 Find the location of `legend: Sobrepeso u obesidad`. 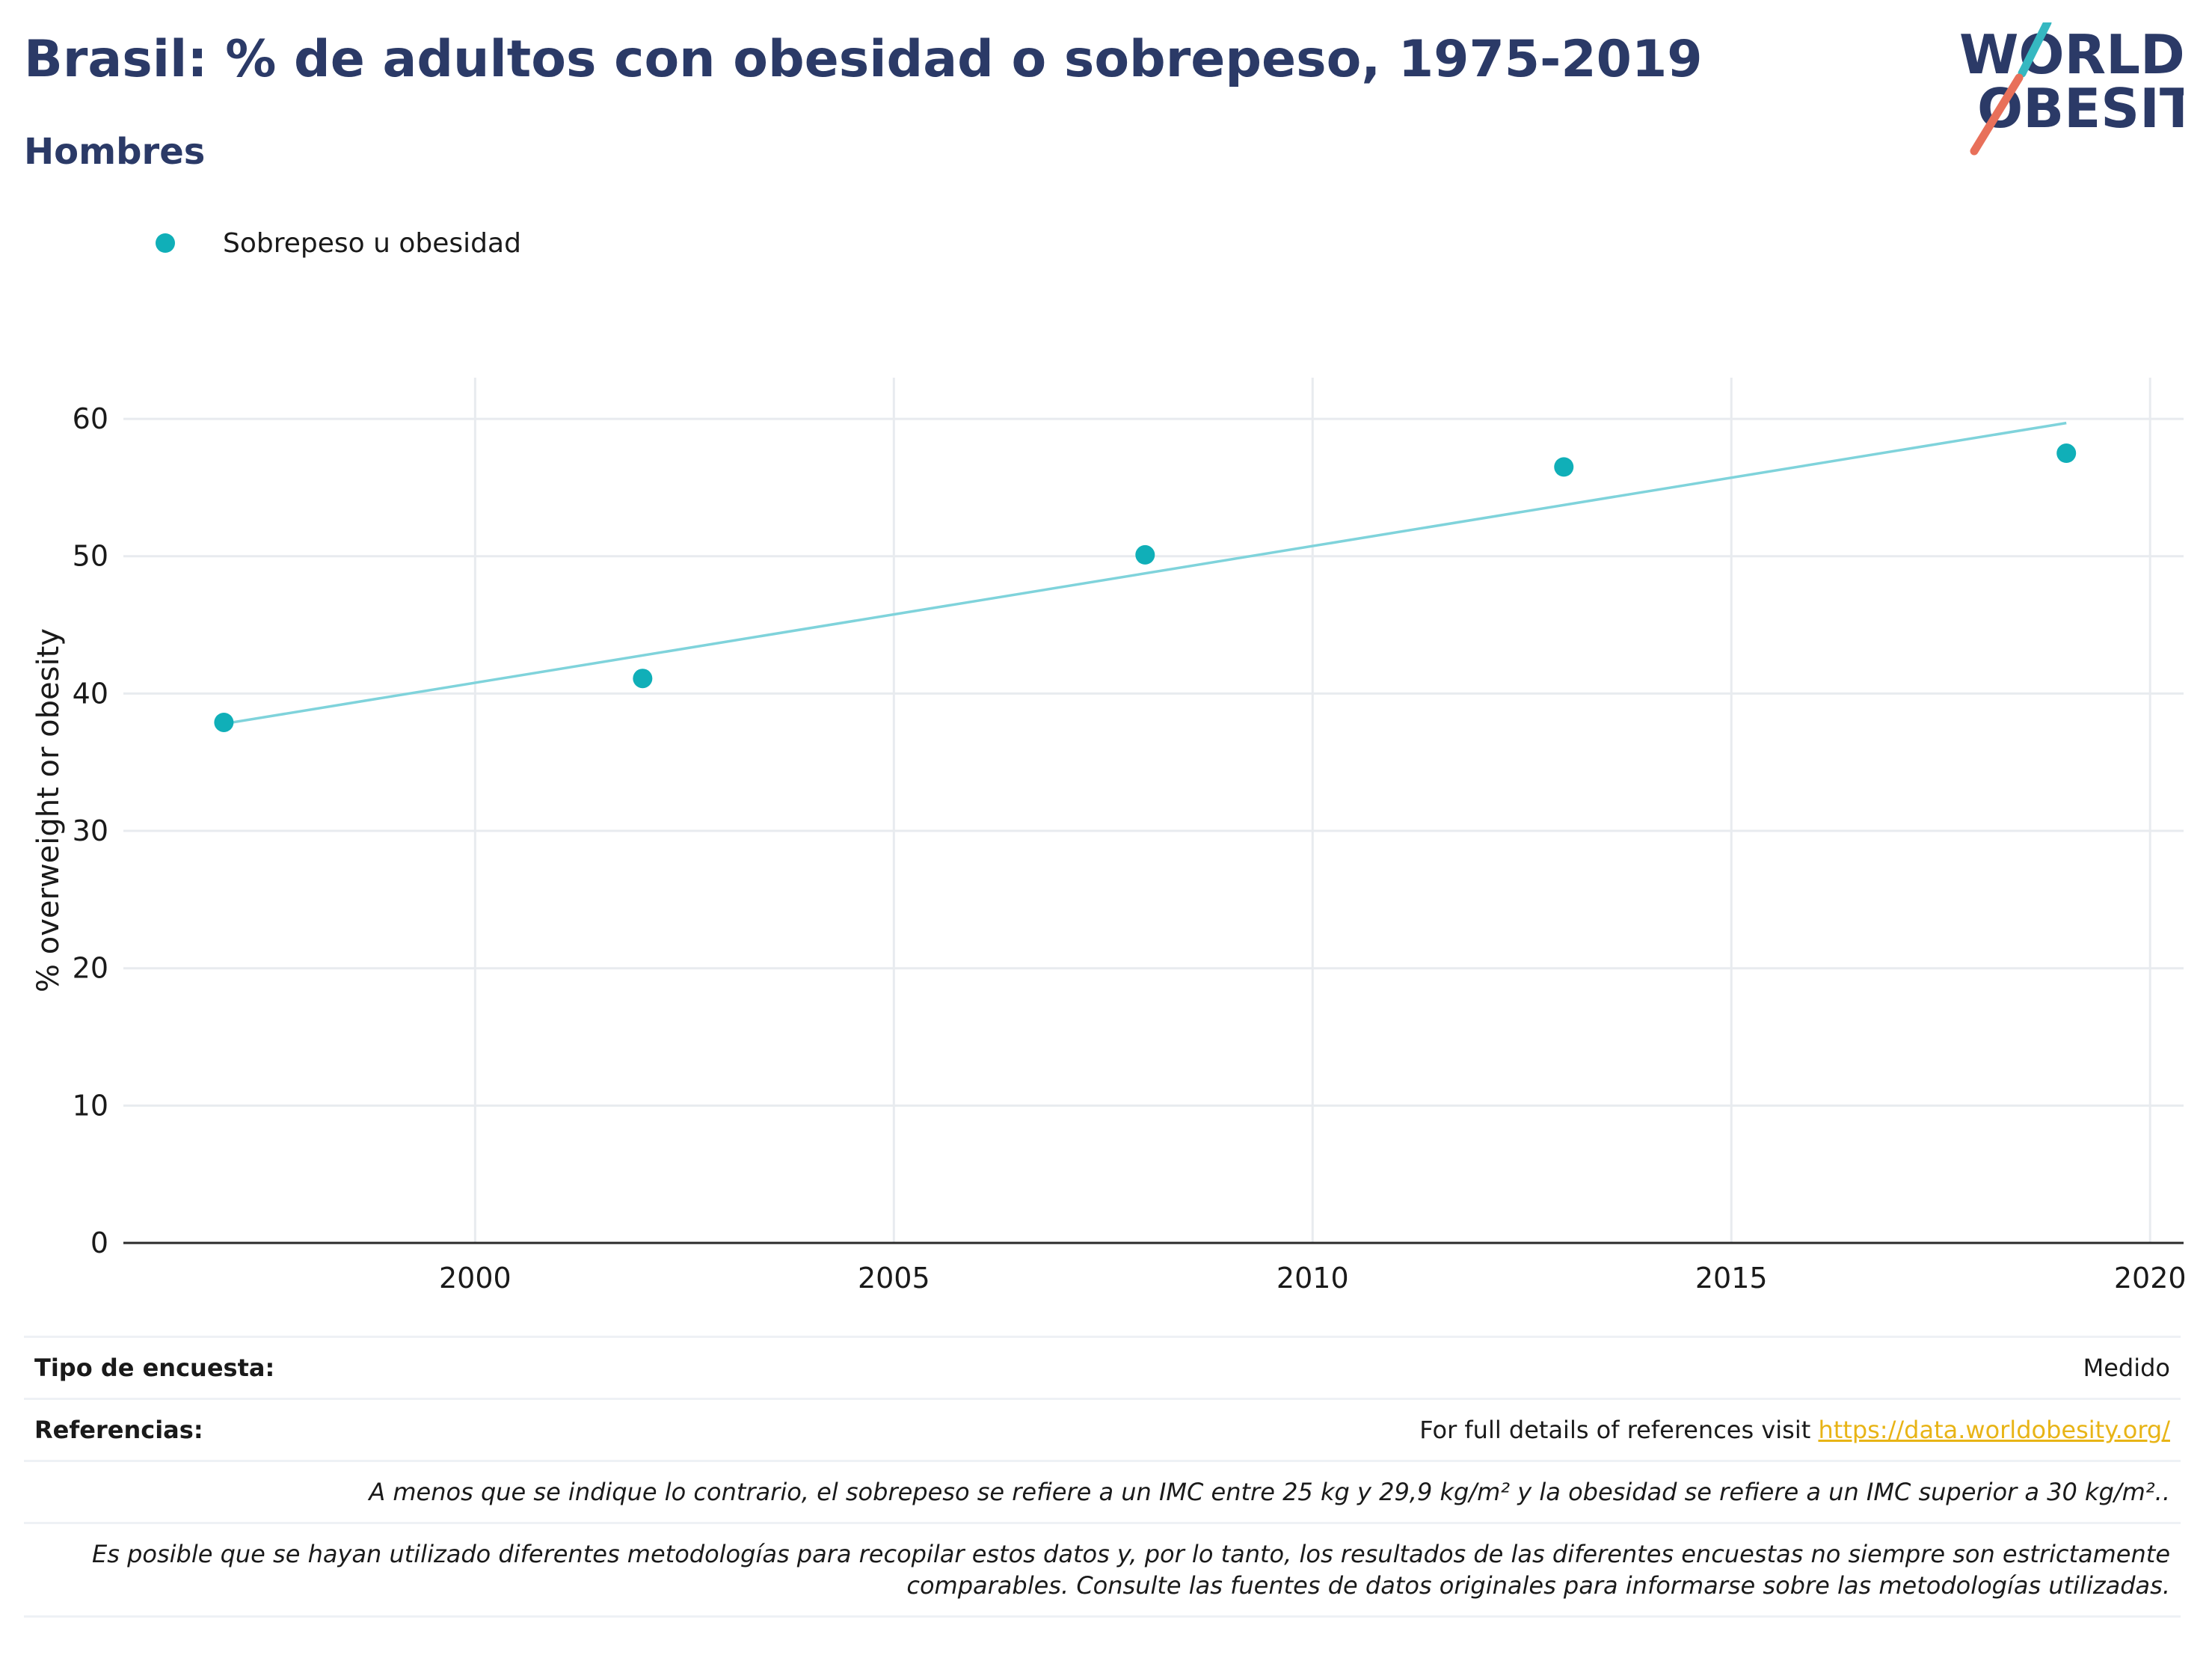

legend: Sobrepeso u obesidad is located at coordinates (338, 243).